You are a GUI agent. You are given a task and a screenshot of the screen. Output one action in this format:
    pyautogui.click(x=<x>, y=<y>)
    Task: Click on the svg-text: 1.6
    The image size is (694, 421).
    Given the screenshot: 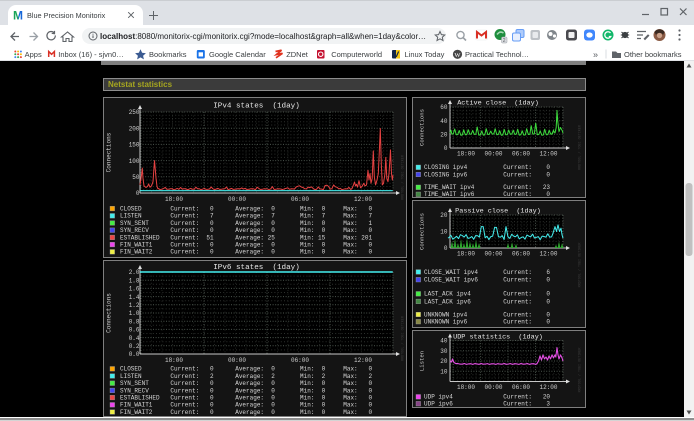 What is the action you would take?
    pyautogui.click(x=134, y=289)
    